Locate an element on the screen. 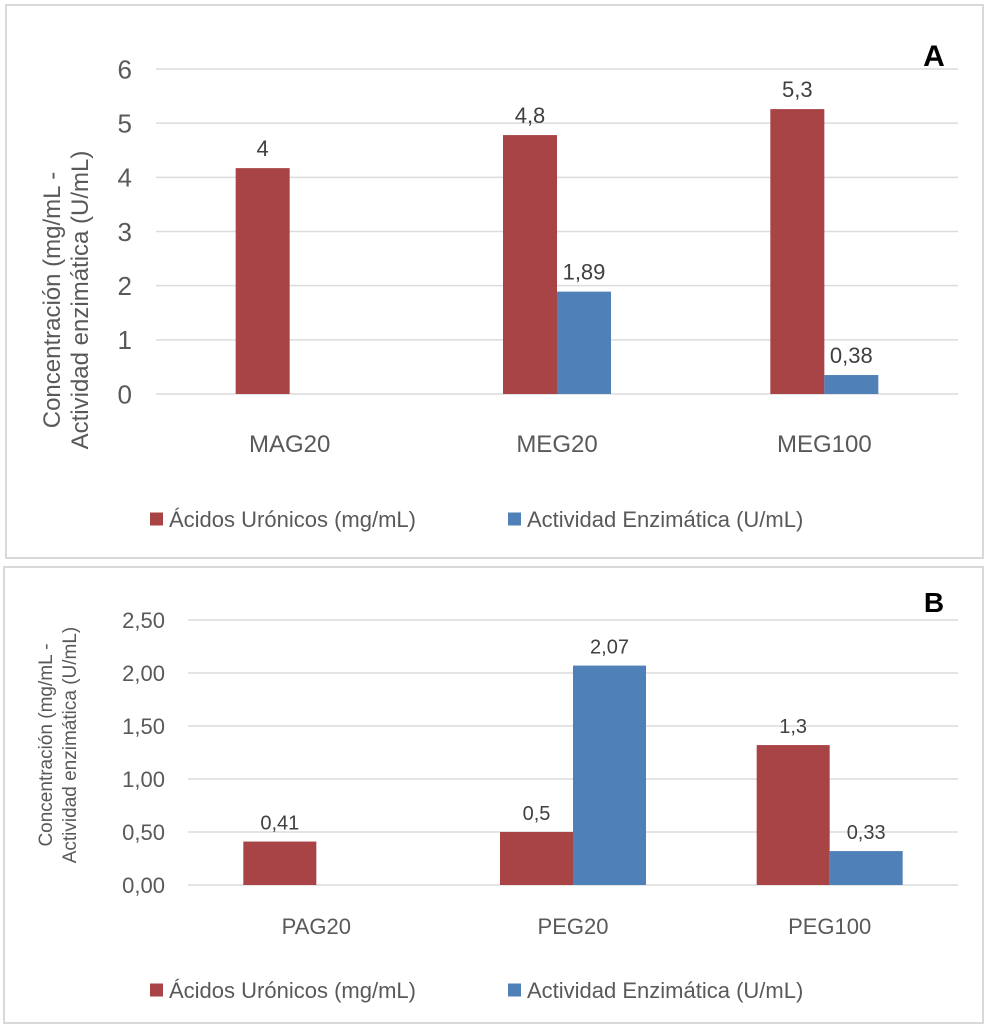 This screenshot has width=990, height=1028. data-label: 2,07 is located at coordinates (609, 648).